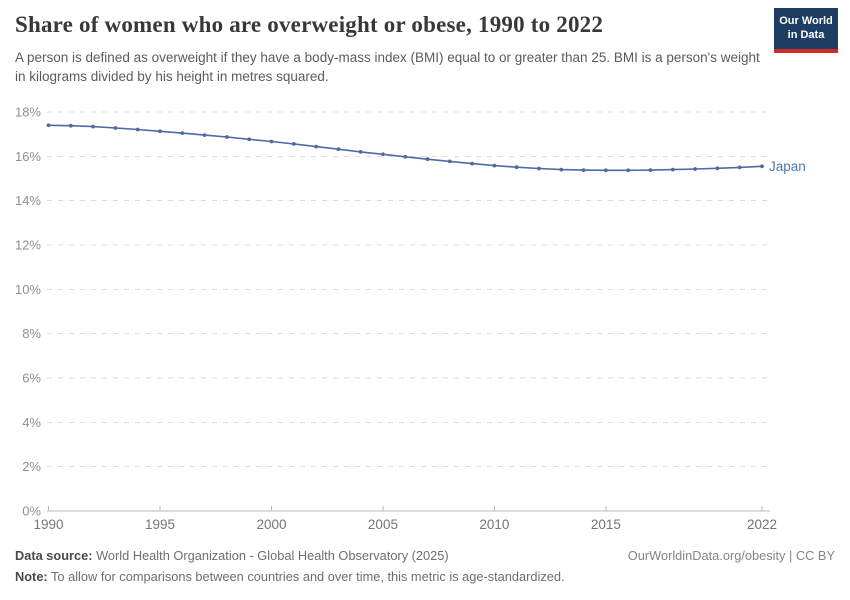 Image resolution: width=850 pixels, height=600 pixels. I want to click on data-source-label: Data source:, so click(54, 555).